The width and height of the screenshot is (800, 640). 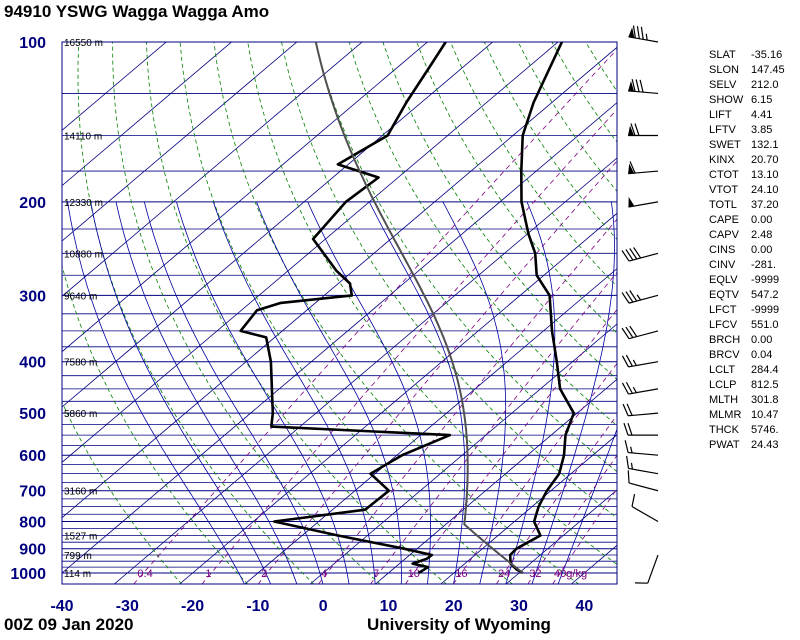 What do you see at coordinates (747, 445) in the screenshot?
I see `index-row-pwat: PWAT 24.43` at bounding box center [747, 445].